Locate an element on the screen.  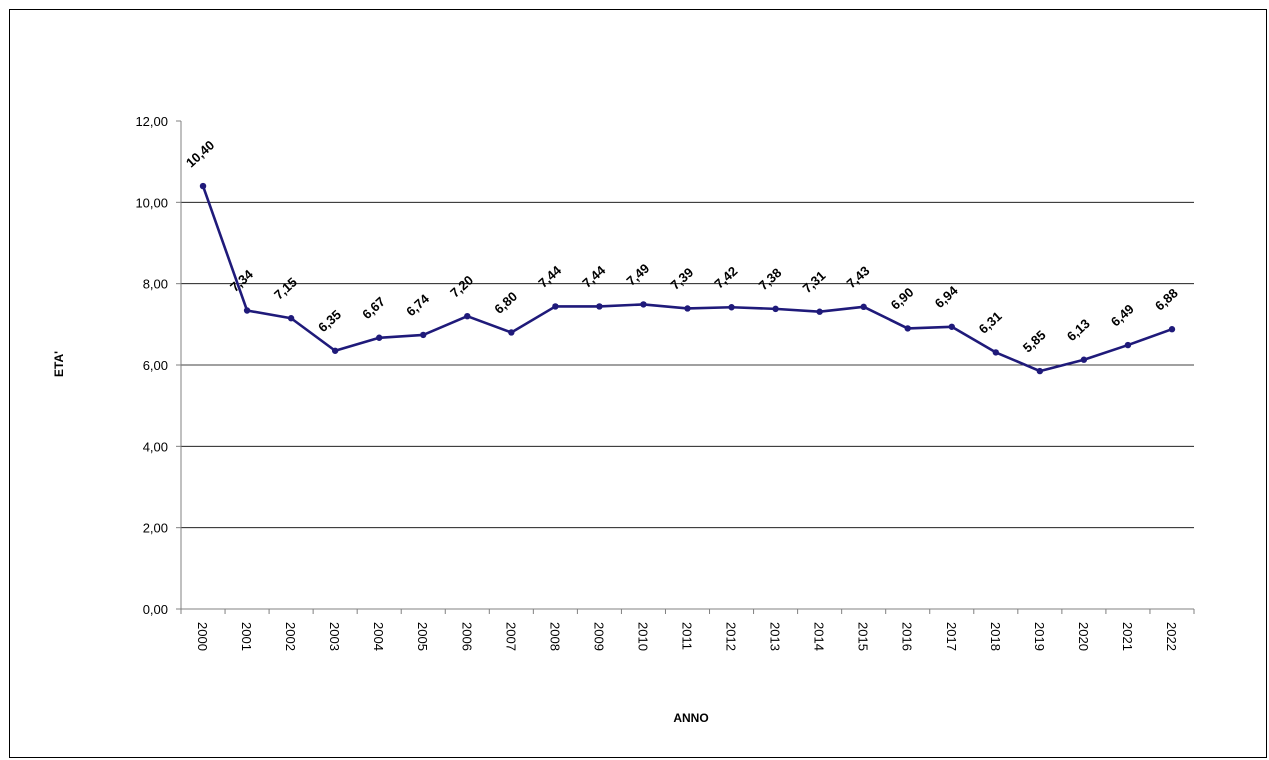
y-tick-label: 6,00 is located at coordinates (155, 365).